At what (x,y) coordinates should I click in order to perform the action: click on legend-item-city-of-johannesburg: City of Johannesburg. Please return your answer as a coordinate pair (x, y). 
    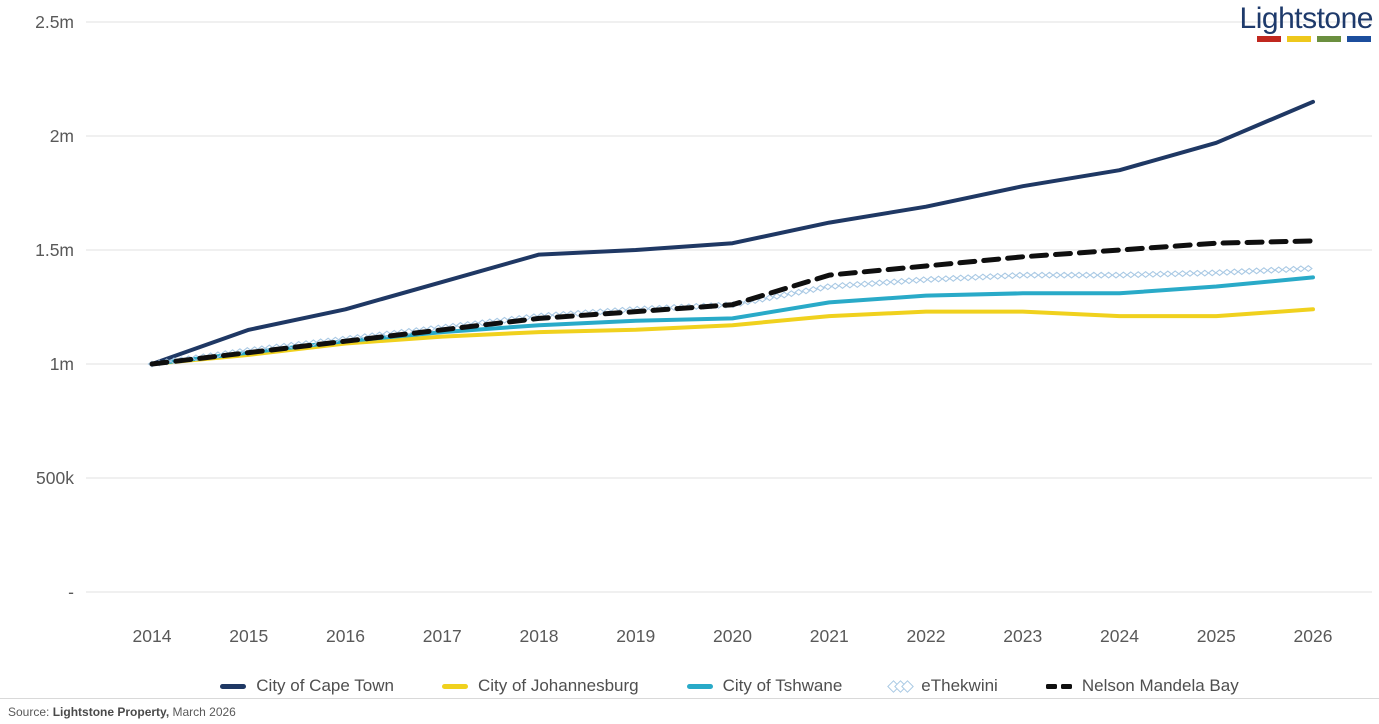
    Looking at the image, I should click on (540, 686).